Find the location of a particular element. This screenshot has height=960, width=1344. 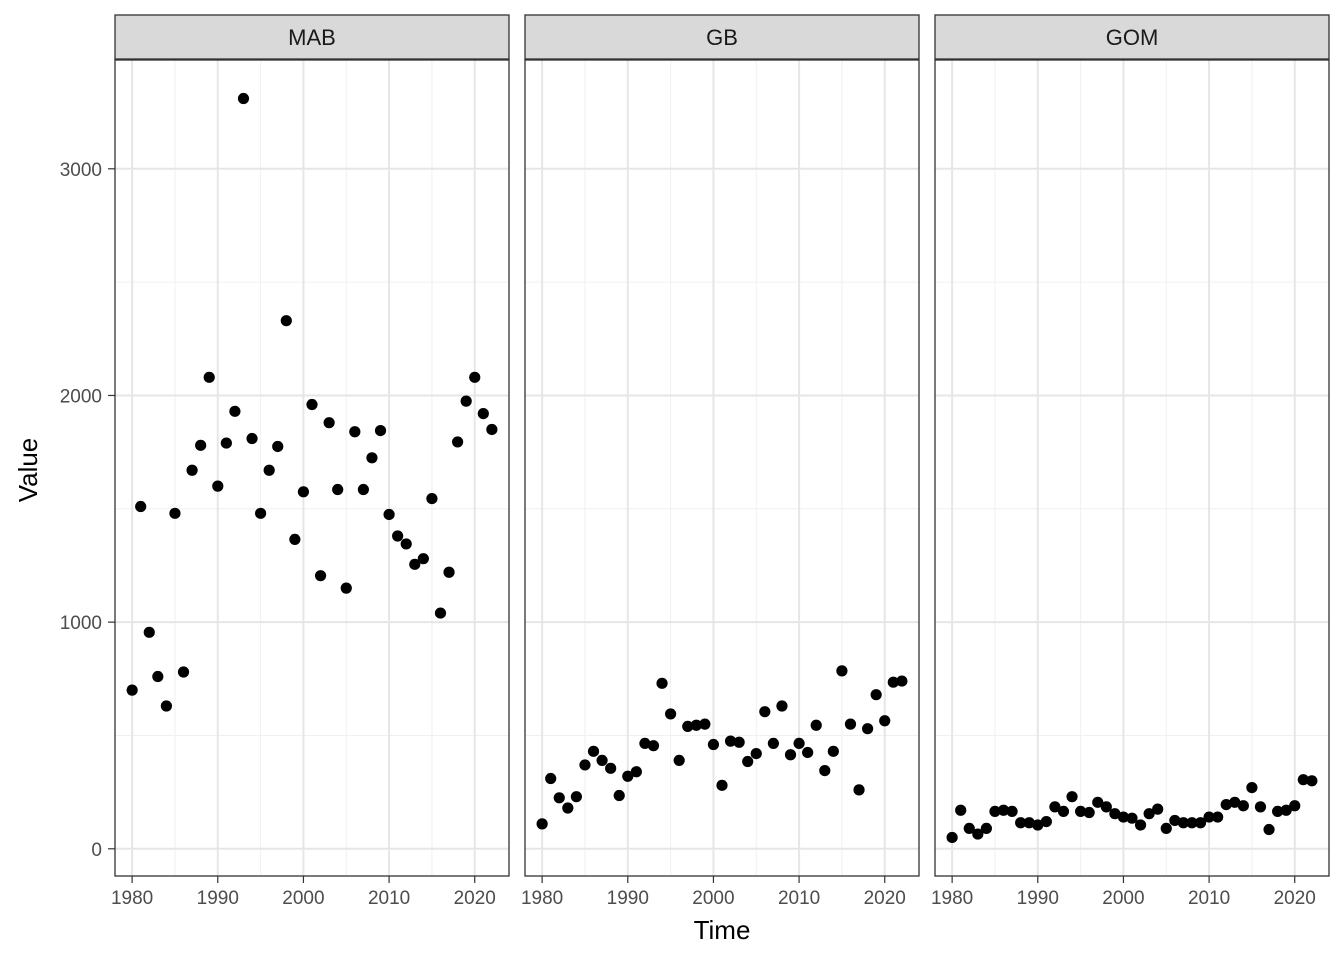

strip-label-gb: GB is located at coordinates (722, 37).